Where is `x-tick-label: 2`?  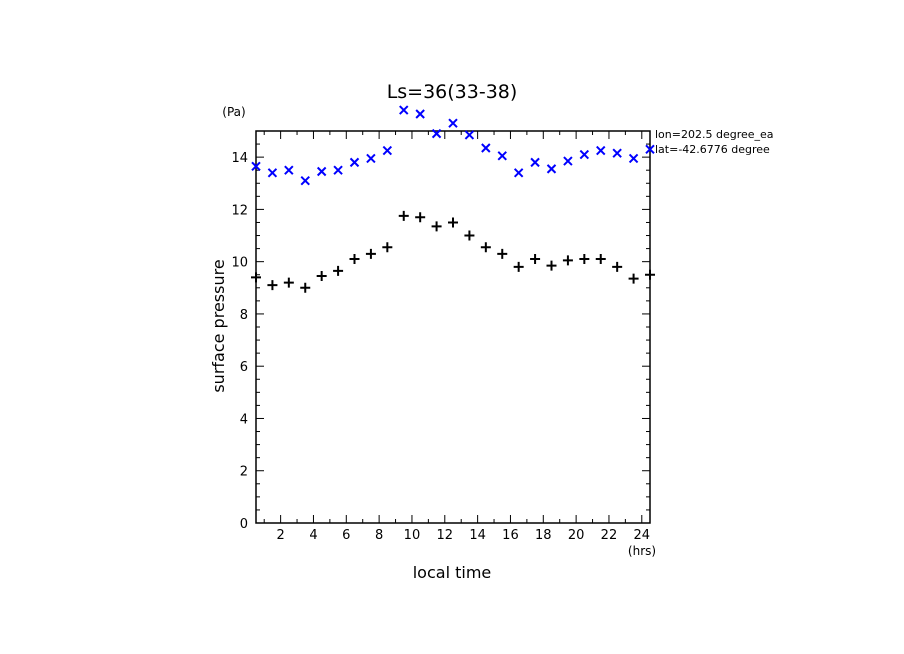
x-tick-label: 2 is located at coordinates (280, 535).